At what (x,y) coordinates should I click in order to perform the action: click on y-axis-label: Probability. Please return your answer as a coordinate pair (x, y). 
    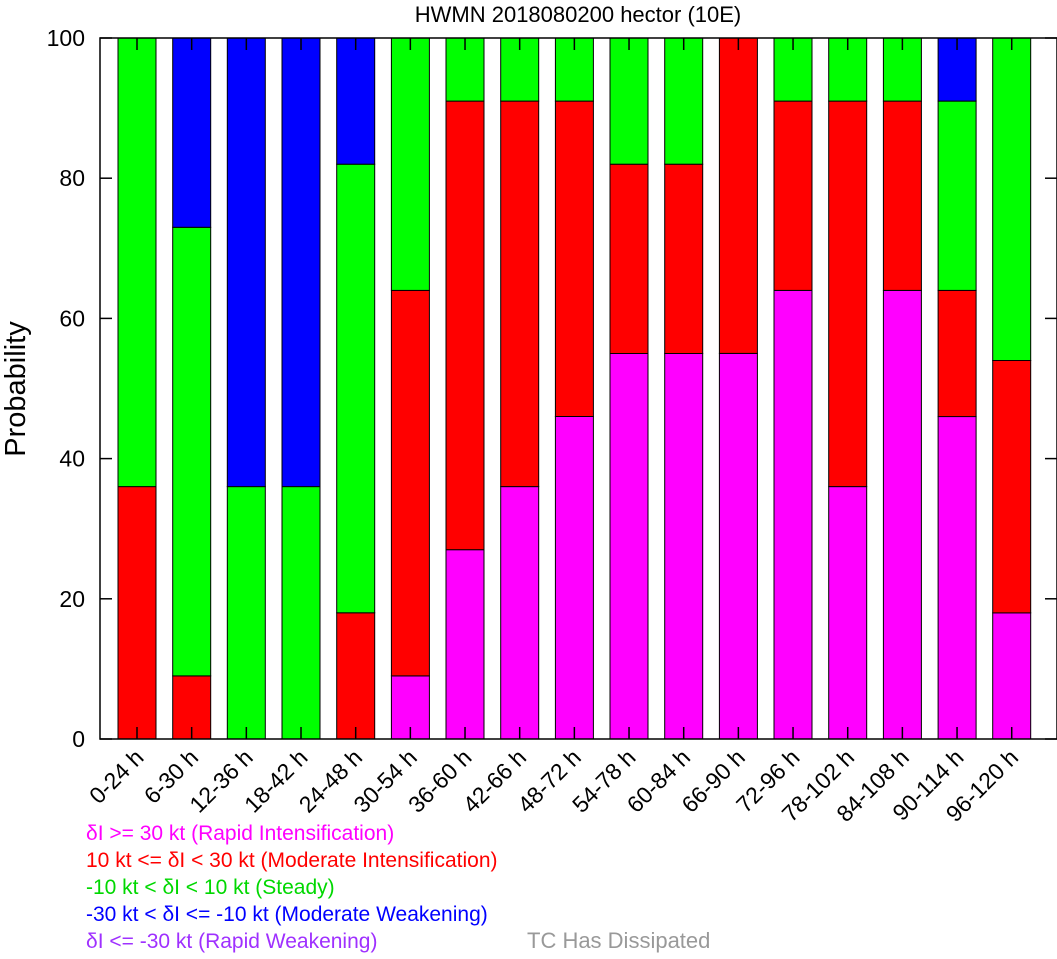
    Looking at the image, I should click on (16, 389).